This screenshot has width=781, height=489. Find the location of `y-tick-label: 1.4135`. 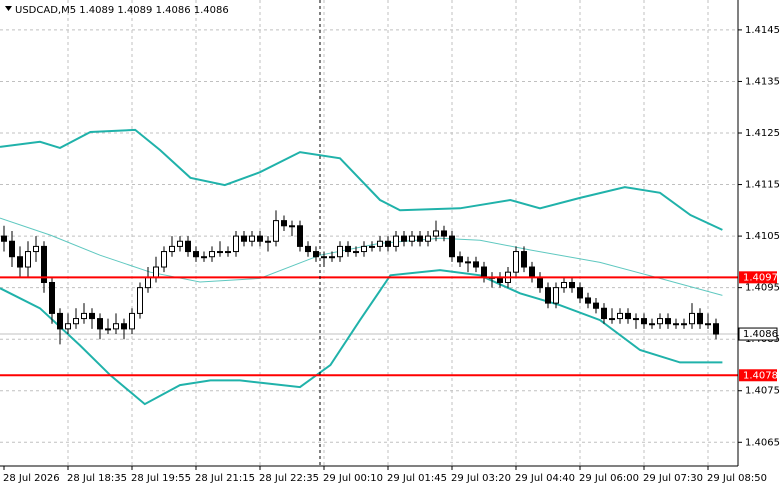

y-tick-label: 1.4135 is located at coordinates (762, 81).